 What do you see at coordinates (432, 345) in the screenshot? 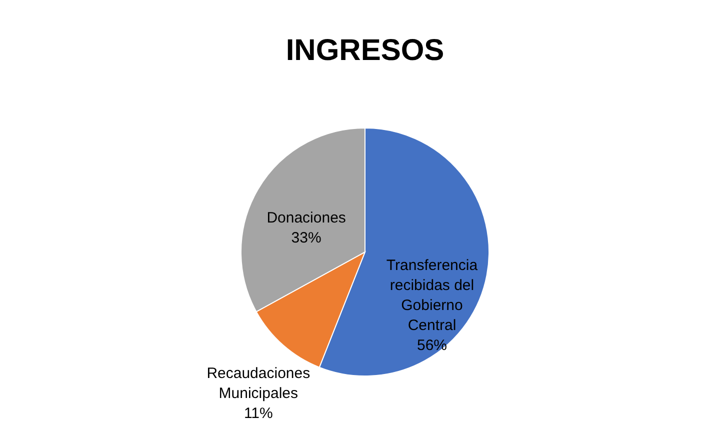
I see `data-label: 56%` at bounding box center [432, 345].